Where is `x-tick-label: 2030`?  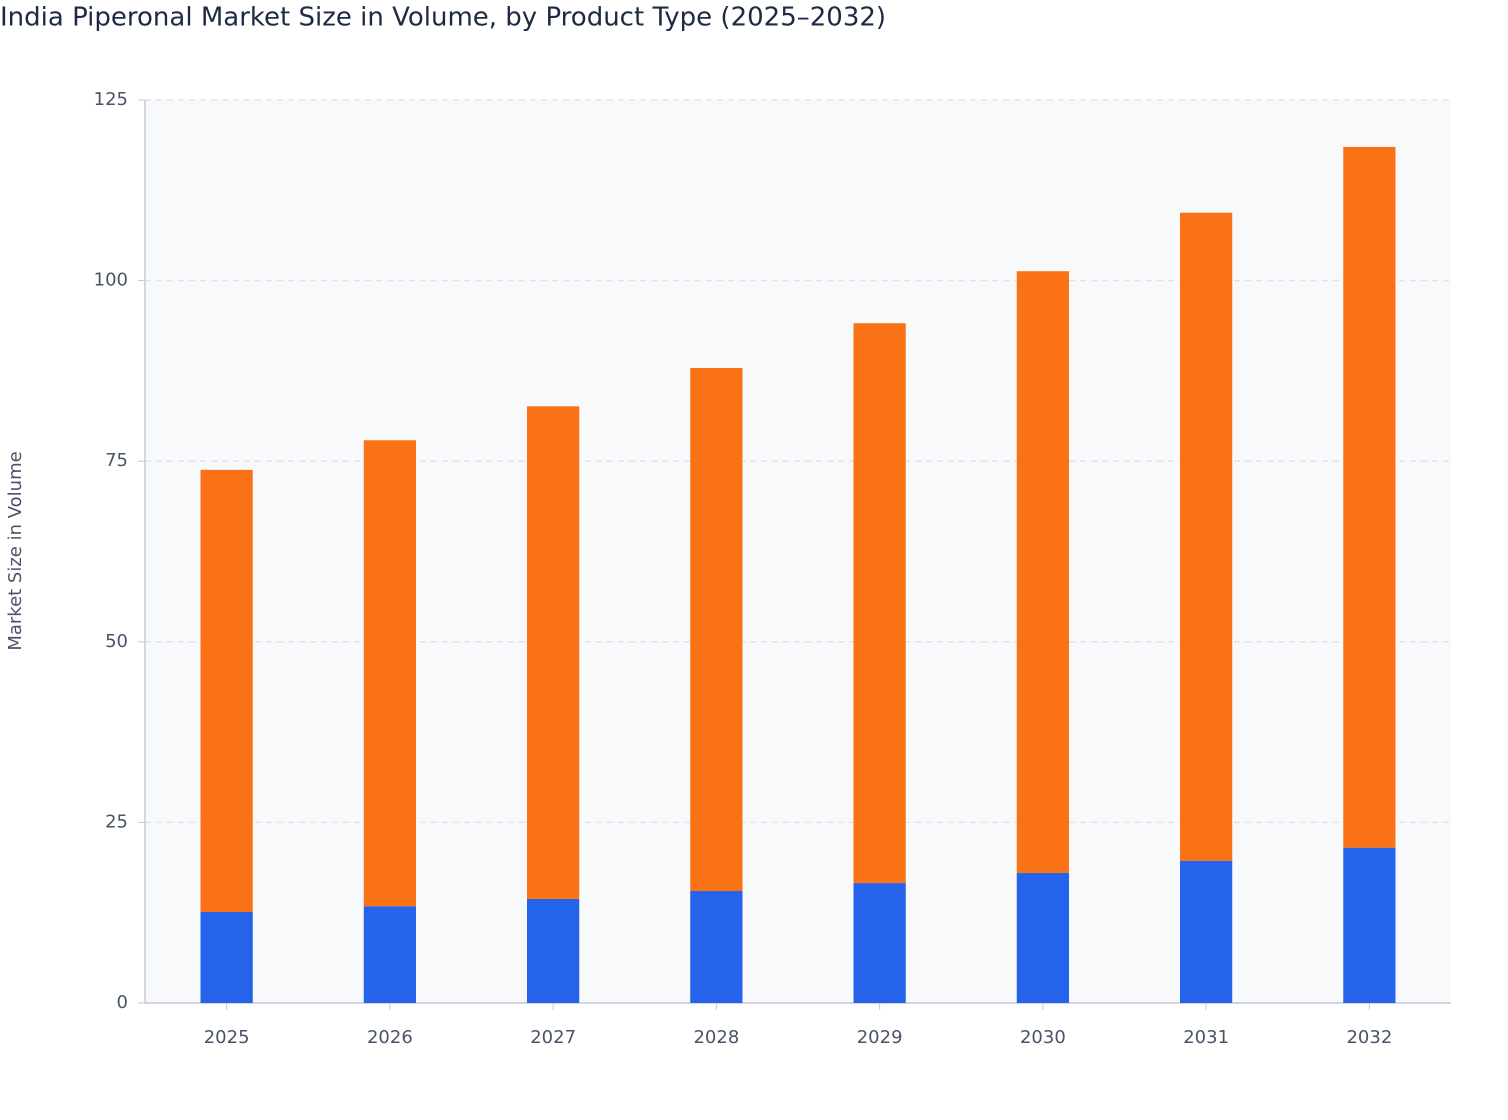
x-tick-label: 2030 is located at coordinates (1043, 1037).